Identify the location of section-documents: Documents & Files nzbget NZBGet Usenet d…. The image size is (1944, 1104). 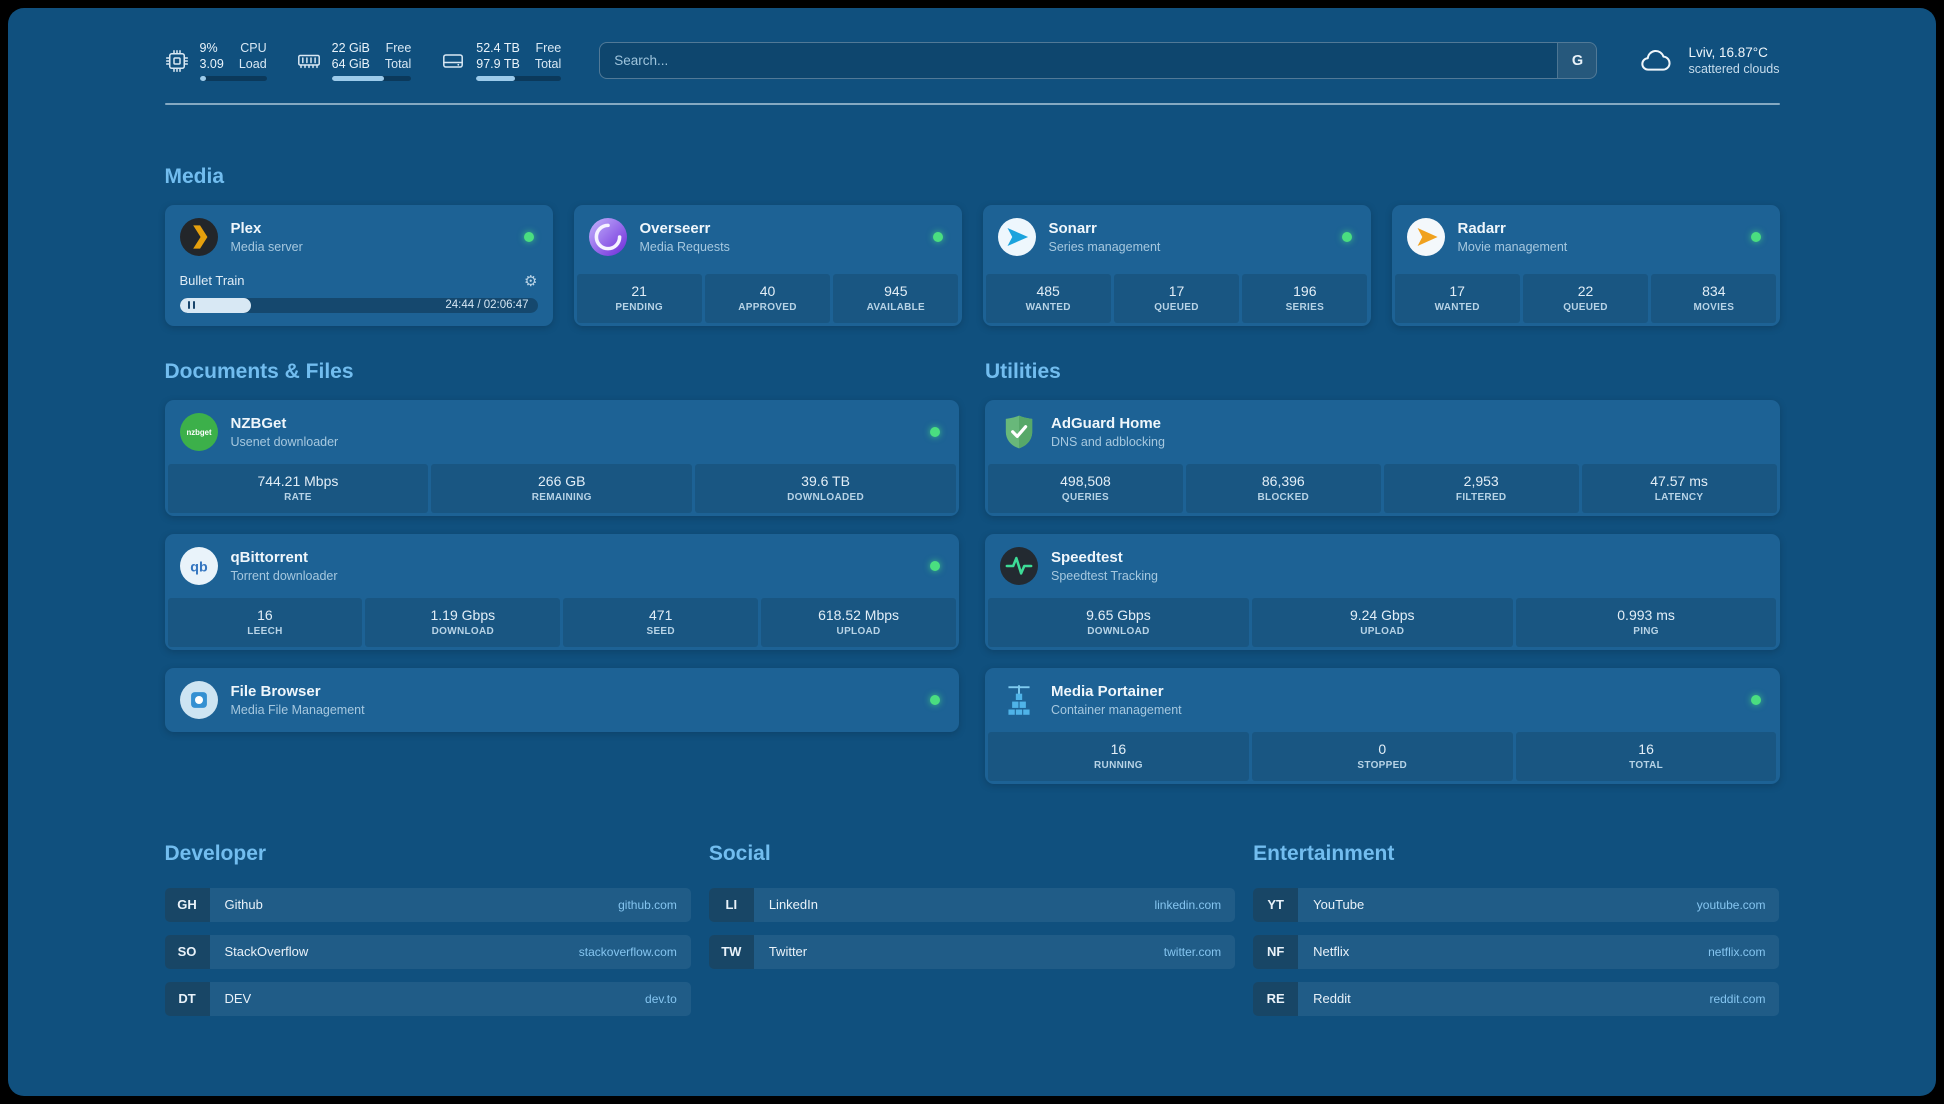
(561, 554).